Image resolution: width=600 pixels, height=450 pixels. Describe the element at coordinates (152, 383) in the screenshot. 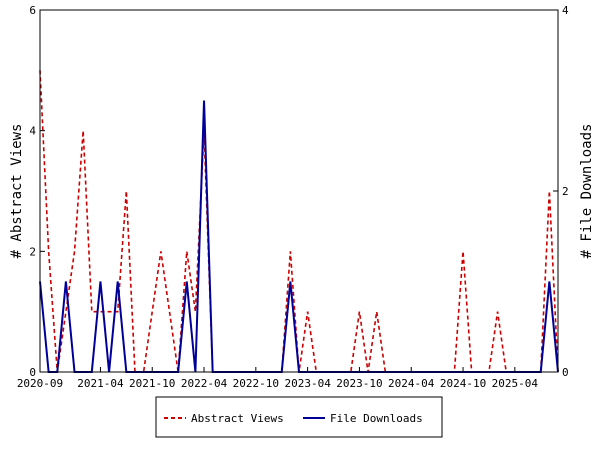

I see `x-tick-label: 2021-10` at that location.